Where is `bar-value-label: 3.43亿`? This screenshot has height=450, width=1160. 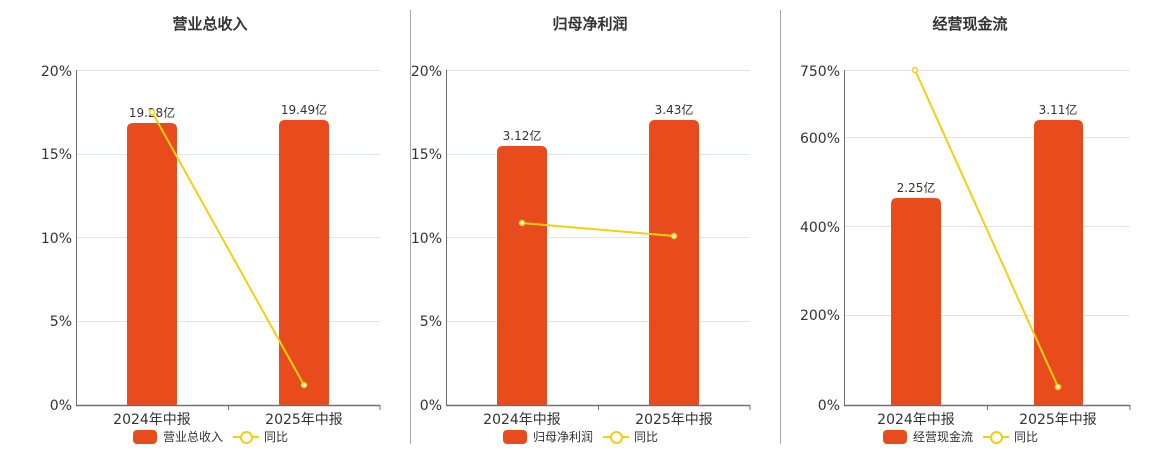
bar-value-label: 3.43亿 is located at coordinates (674, 109).